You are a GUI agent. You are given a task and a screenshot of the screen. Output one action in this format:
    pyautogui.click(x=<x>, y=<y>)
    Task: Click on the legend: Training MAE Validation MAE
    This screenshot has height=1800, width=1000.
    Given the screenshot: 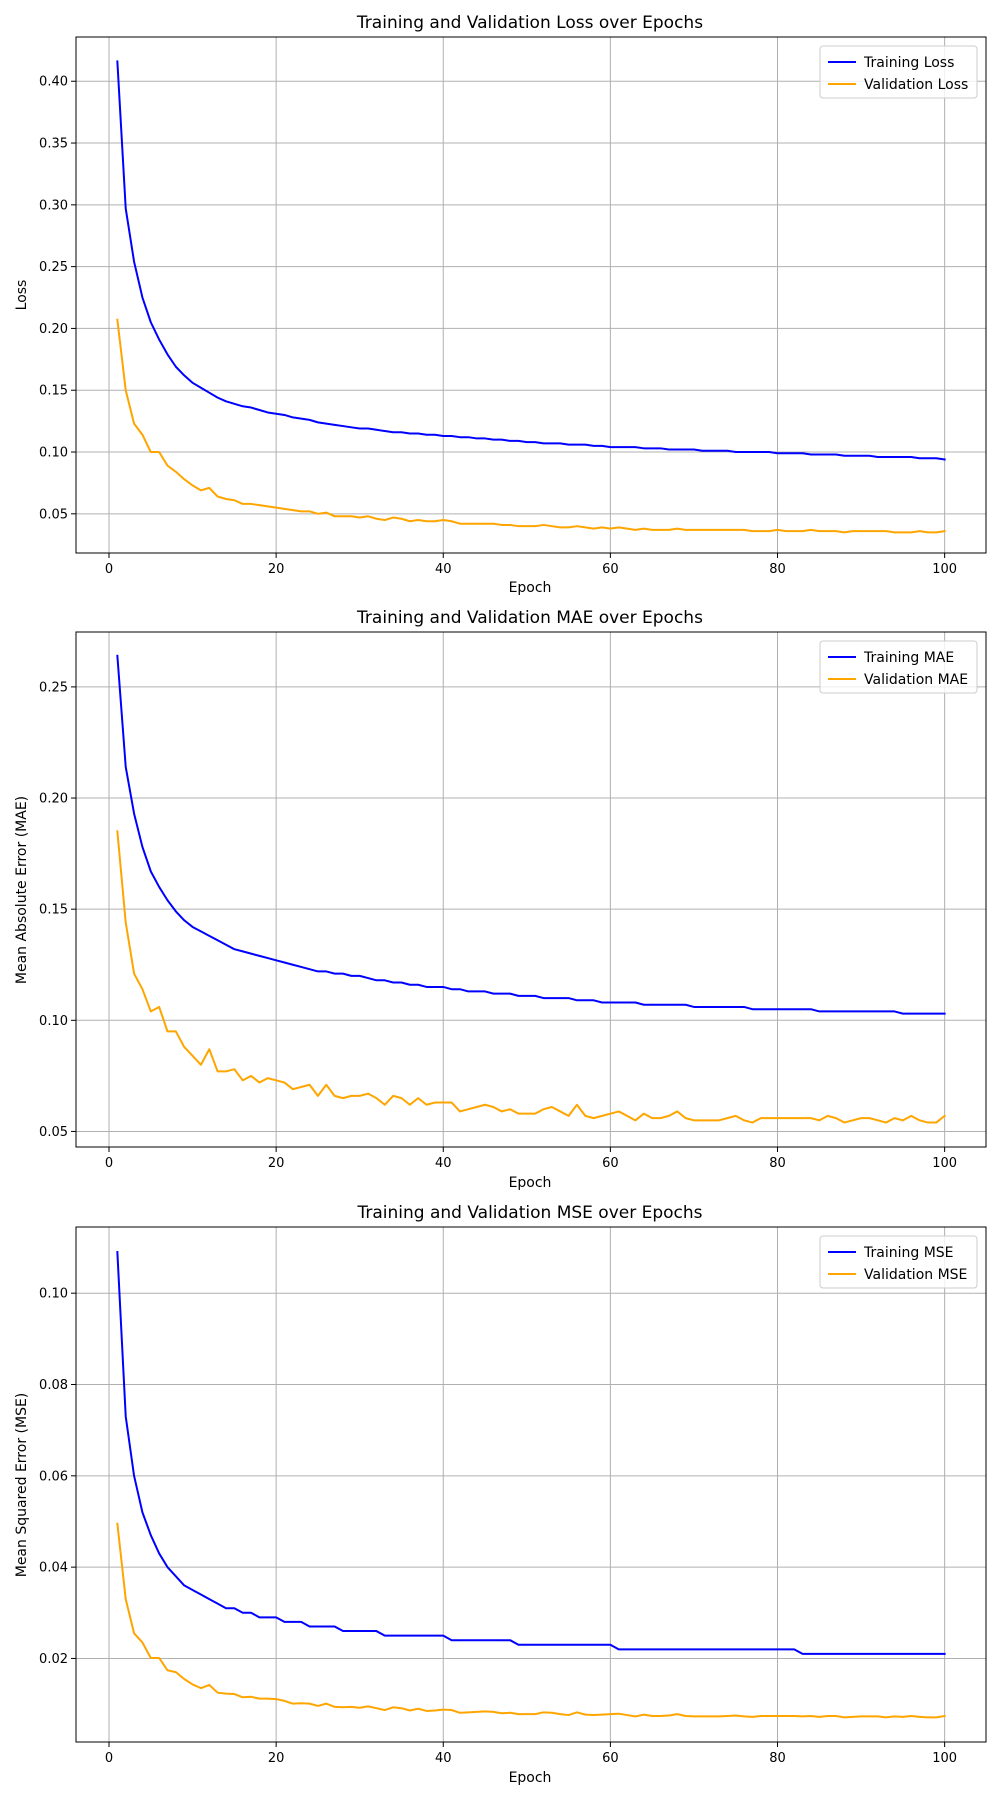 What is the action you would take?
    pyautogui.click(x=898, y=667)
    